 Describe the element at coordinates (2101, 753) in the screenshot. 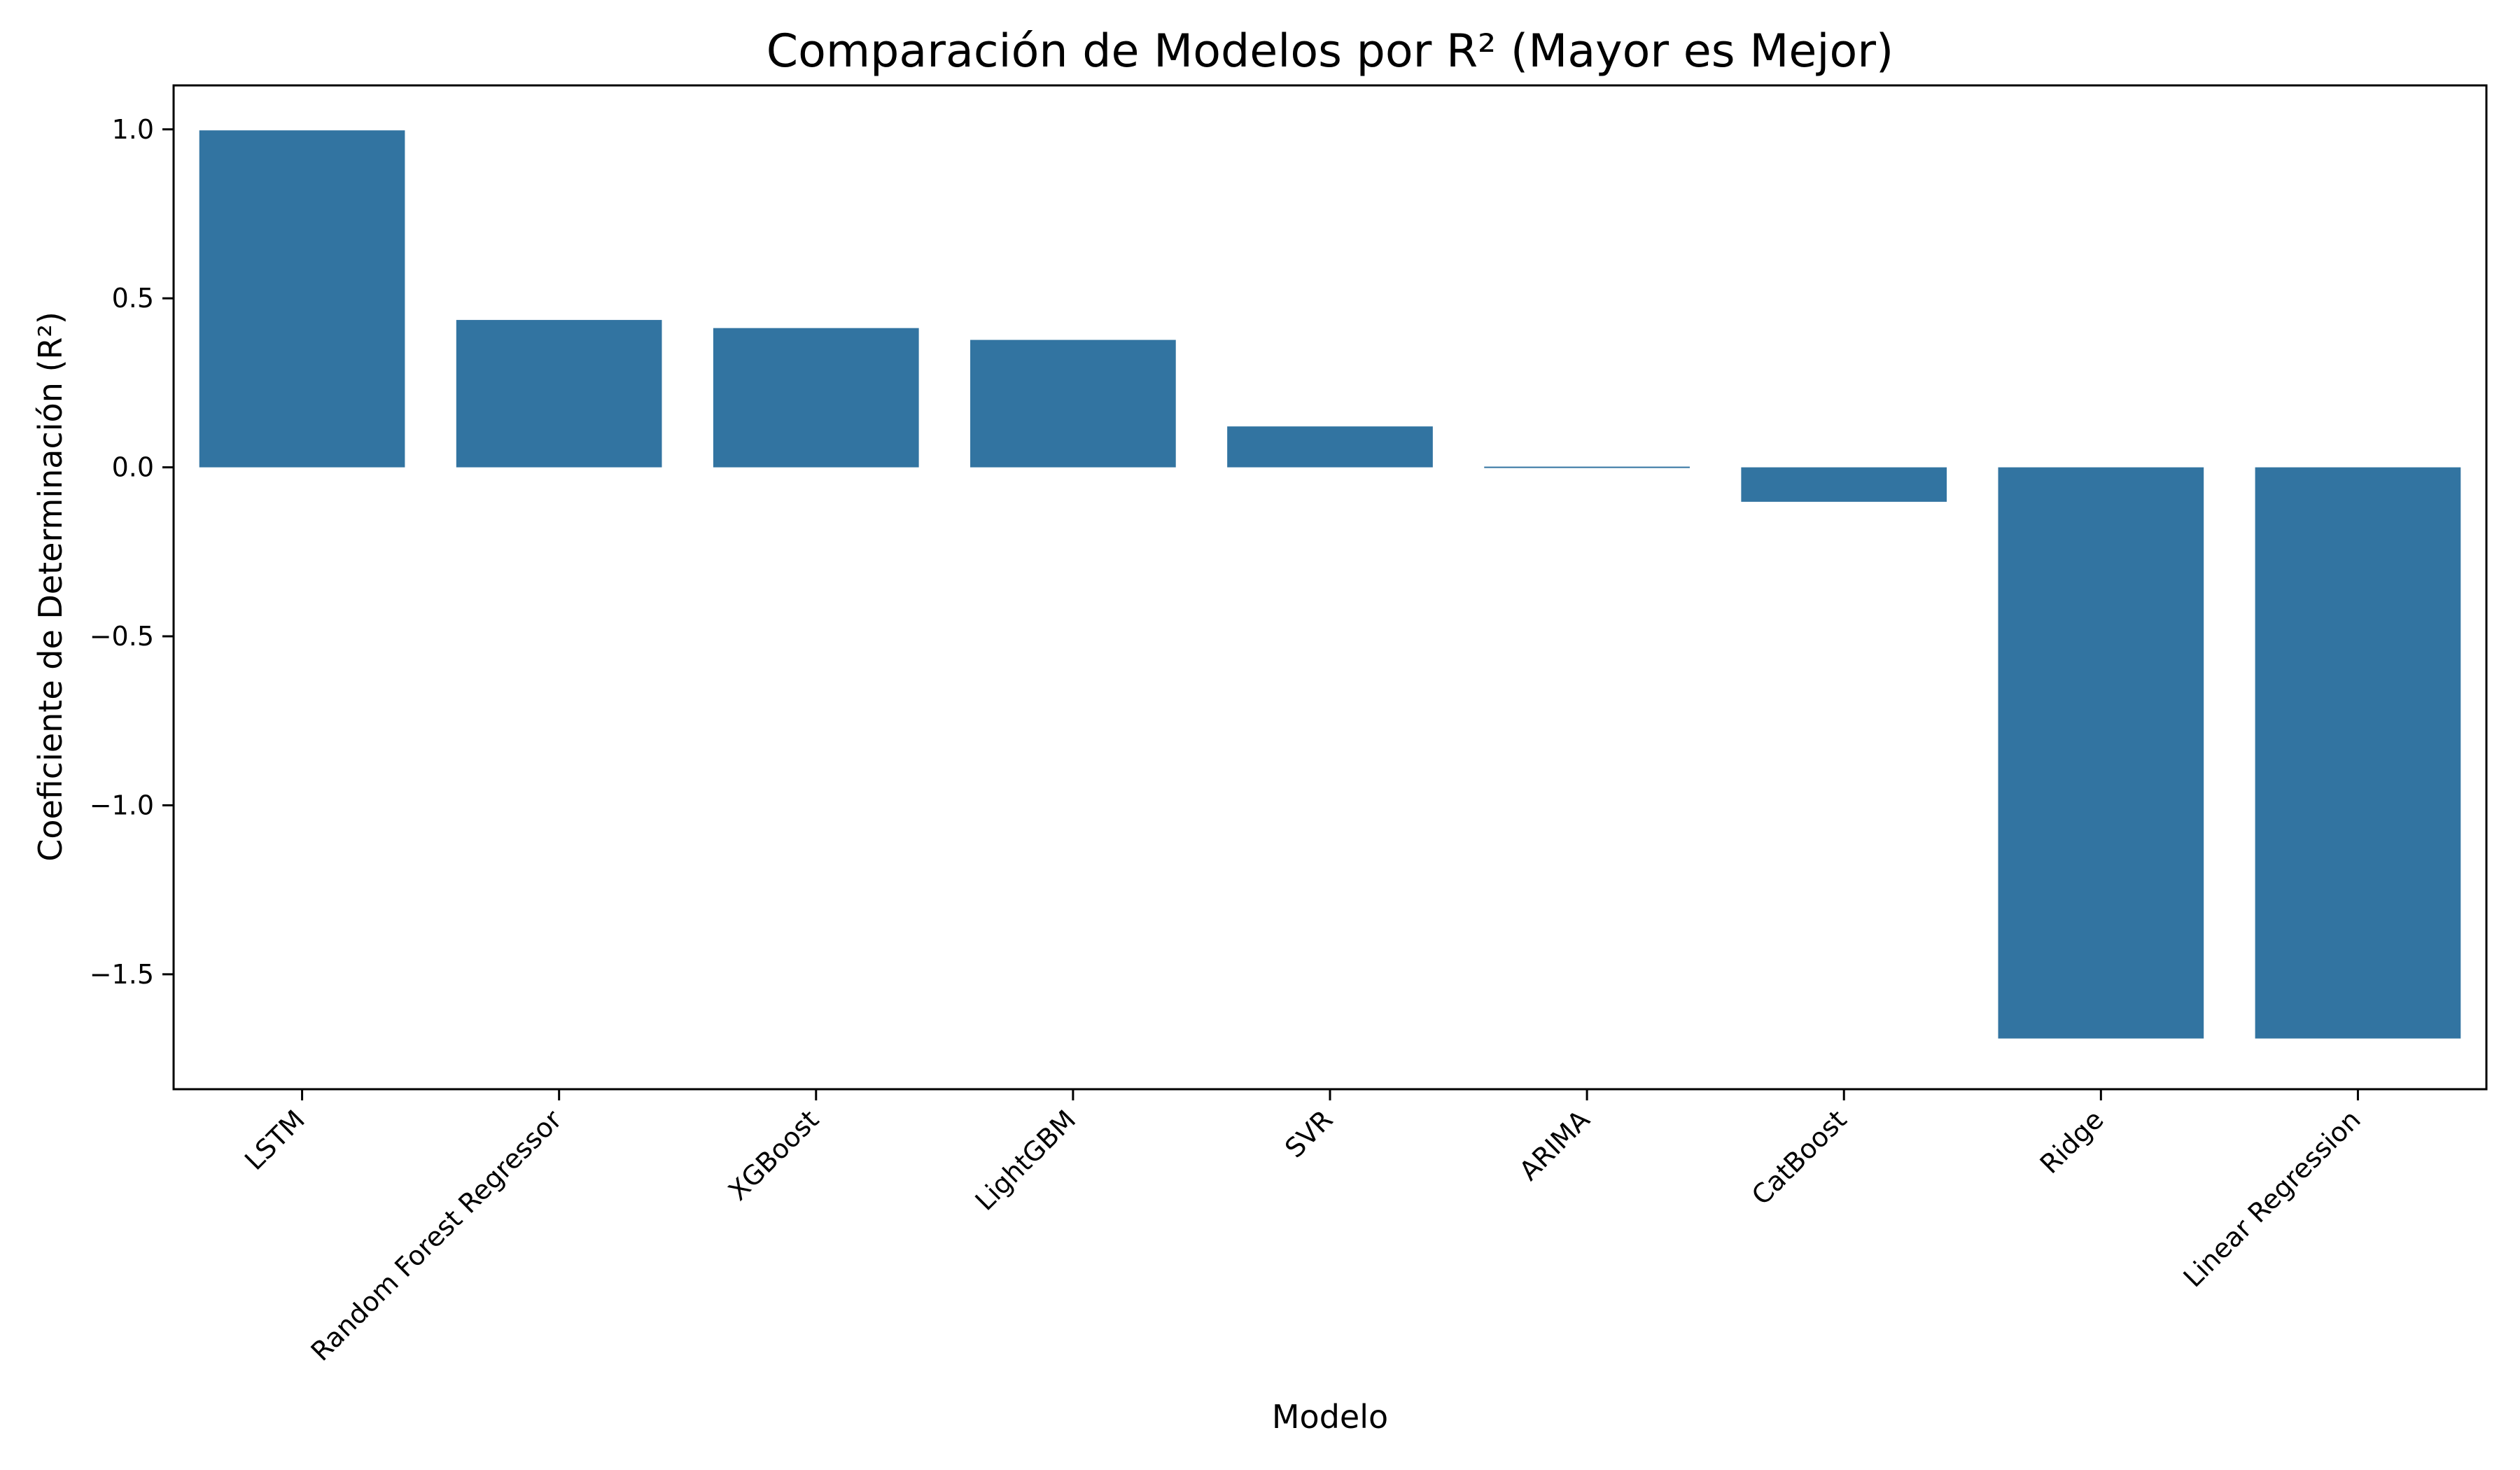

I see `bar-ridge` at that location.